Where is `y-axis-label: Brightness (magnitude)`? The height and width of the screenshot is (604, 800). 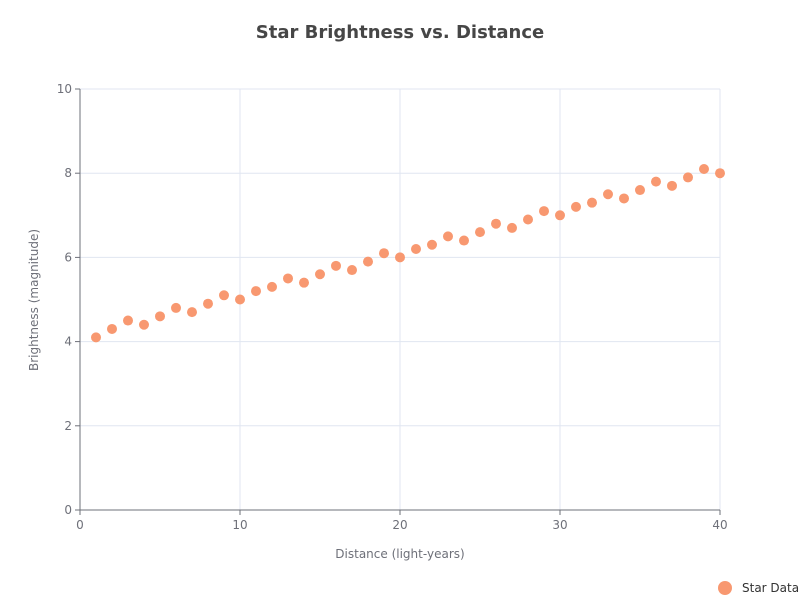 y-axis-label: Brightness (magnitude) is located at coordinates (34, 300).